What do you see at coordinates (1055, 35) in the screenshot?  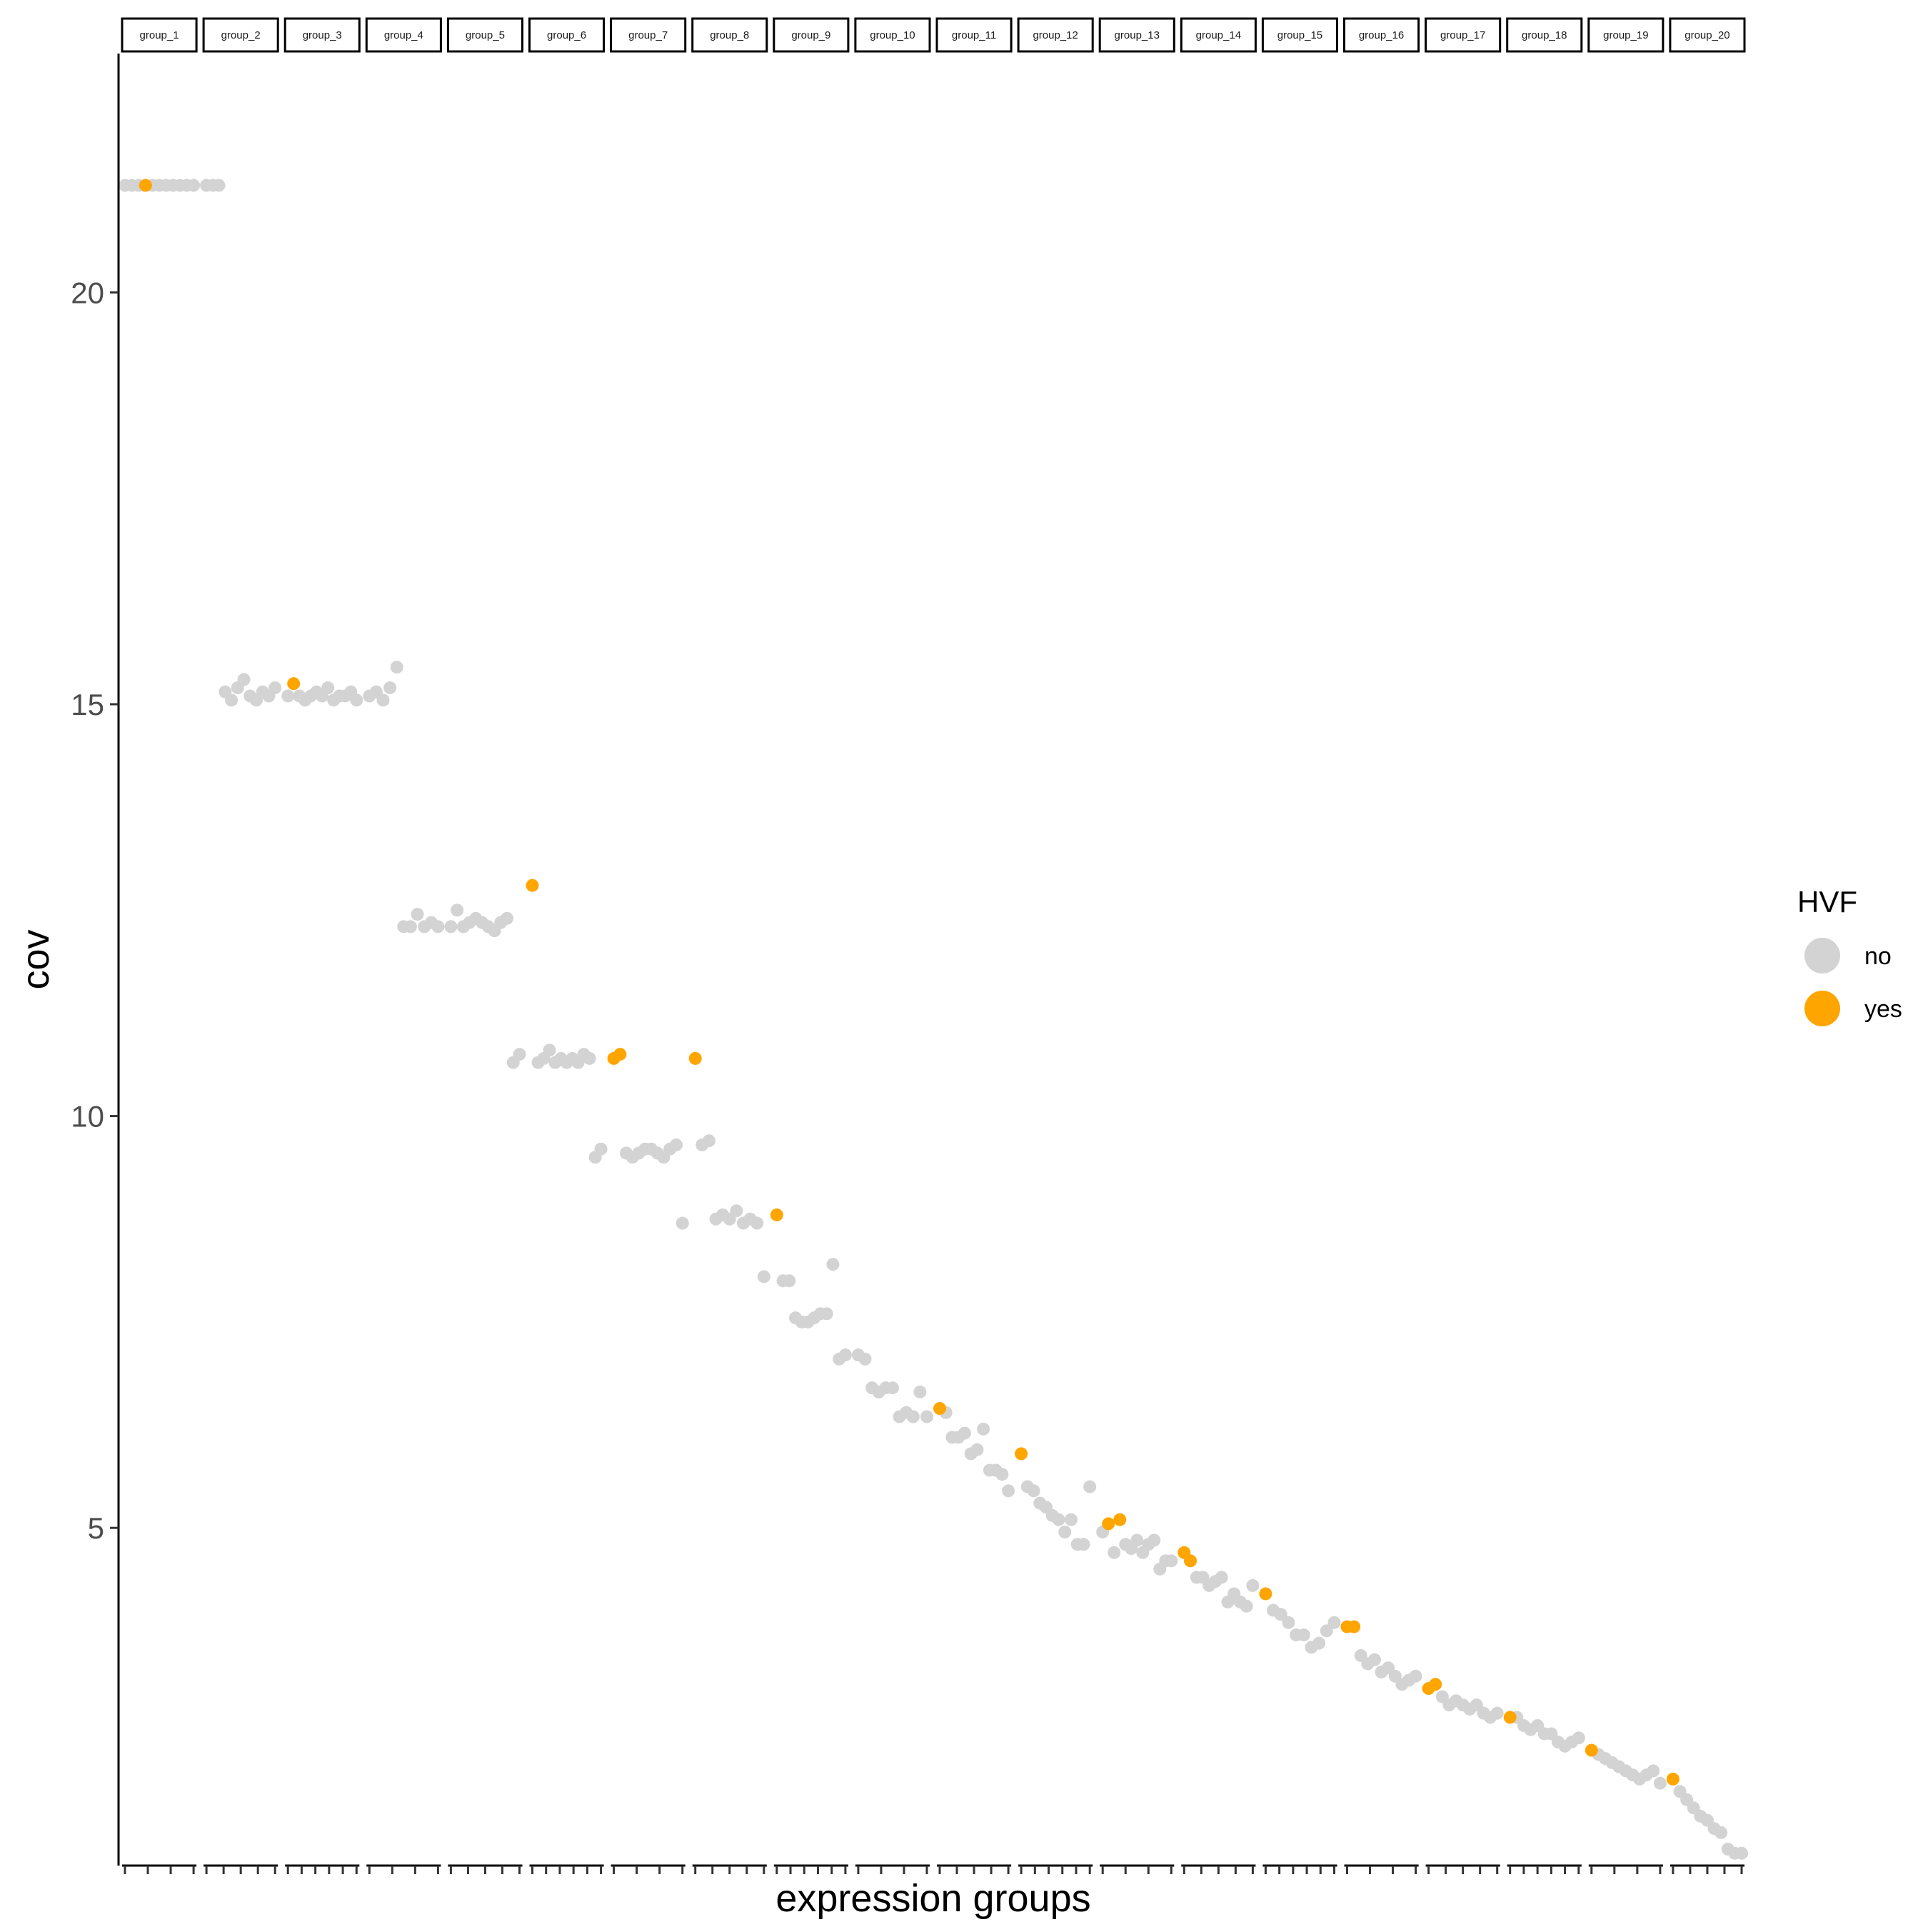 I see `facet-strip-label: group_12` at bounding box center [1055, 35].